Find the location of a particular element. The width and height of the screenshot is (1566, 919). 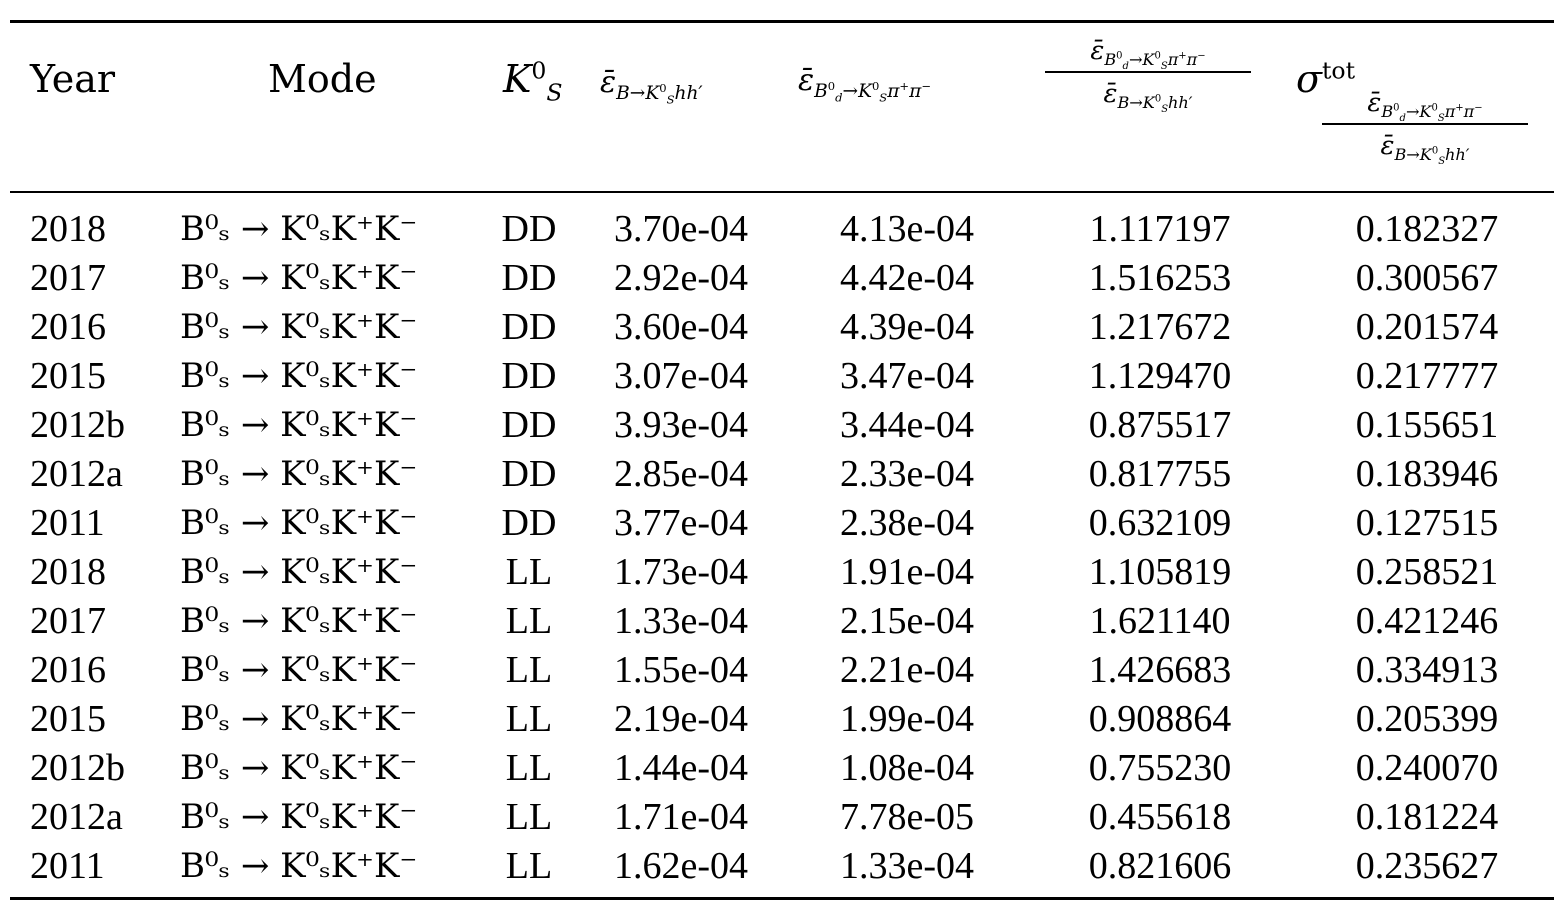

cell-sigma: 0.182327 is located at coordinates (1427, 229).